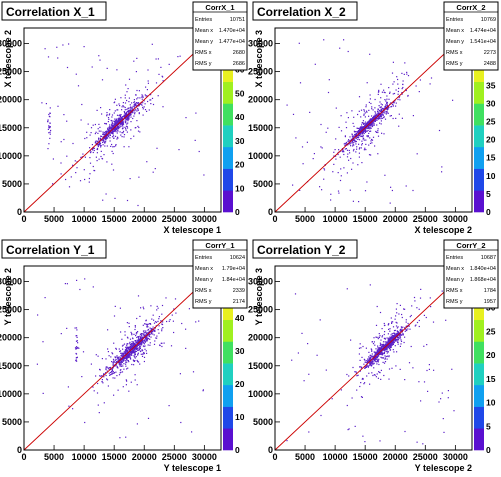 This screenshot has height=477, width=501. I want to click on stats-box, so click(471, 36).